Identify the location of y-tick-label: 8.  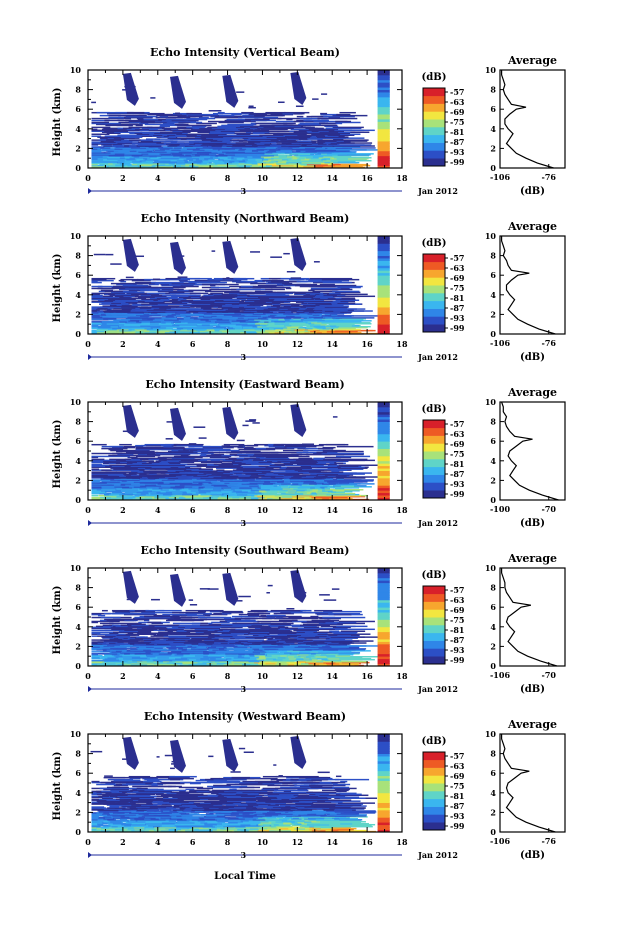
(78, 256).